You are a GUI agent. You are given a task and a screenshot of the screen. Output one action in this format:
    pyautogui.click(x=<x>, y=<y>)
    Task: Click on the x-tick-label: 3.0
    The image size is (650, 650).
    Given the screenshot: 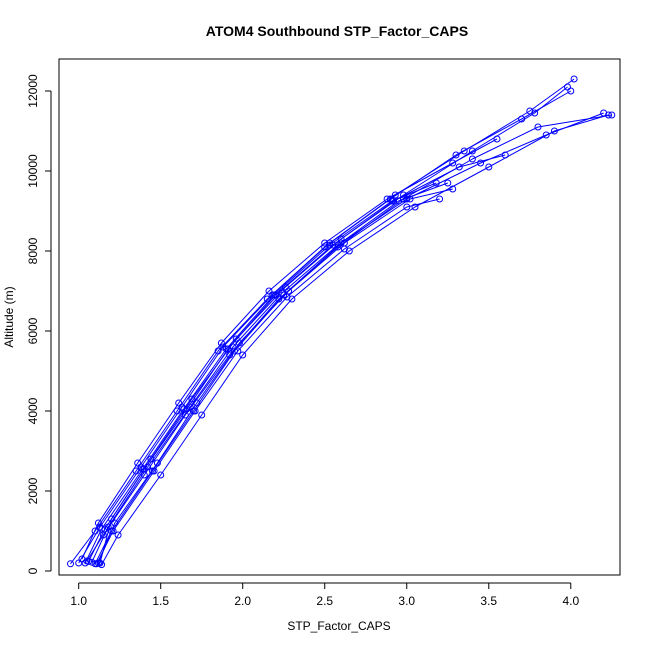 What is the action you would take?
    pyautogui.click(x=406, y=601)
    